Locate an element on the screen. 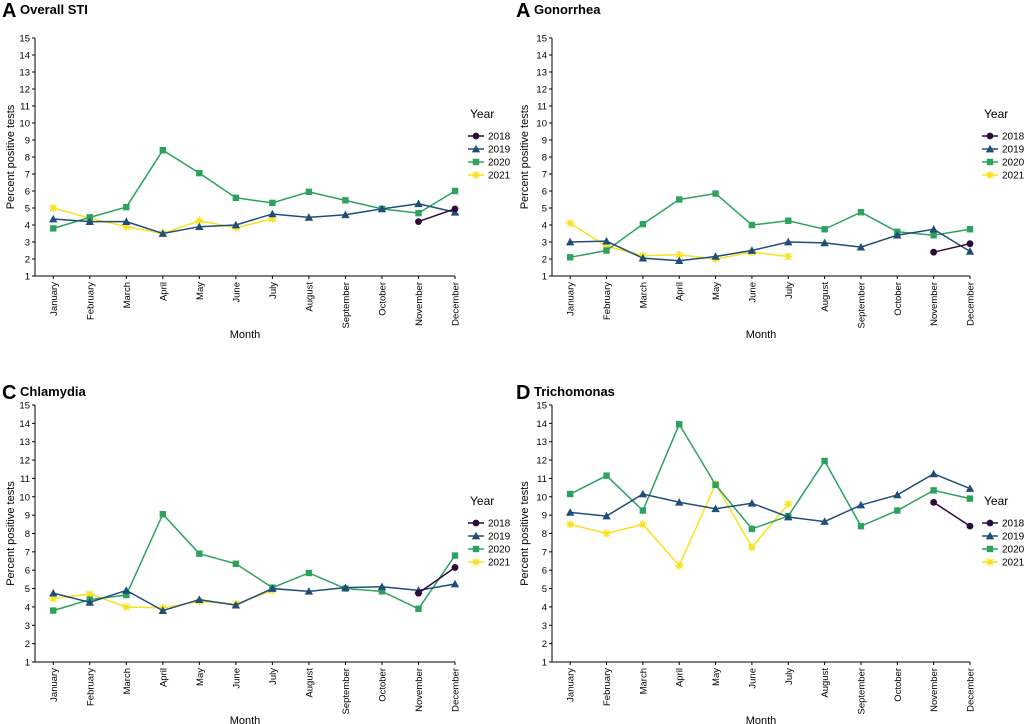  panel-letter: D is located at coordinates (523, 393).